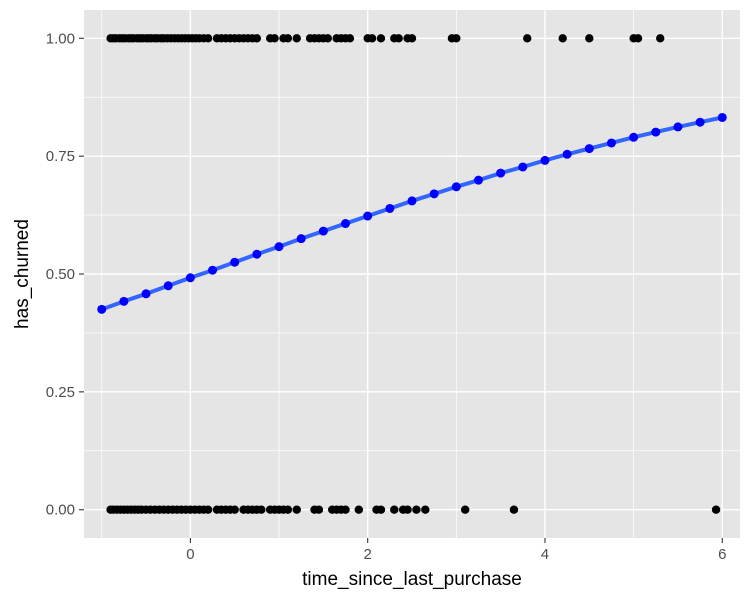 This screenshot has width=750, height=600. What do you see at coordinates (190, 554) in the screenshot?
I see `x-tick-label: 0` at bounding box center [190, 554].